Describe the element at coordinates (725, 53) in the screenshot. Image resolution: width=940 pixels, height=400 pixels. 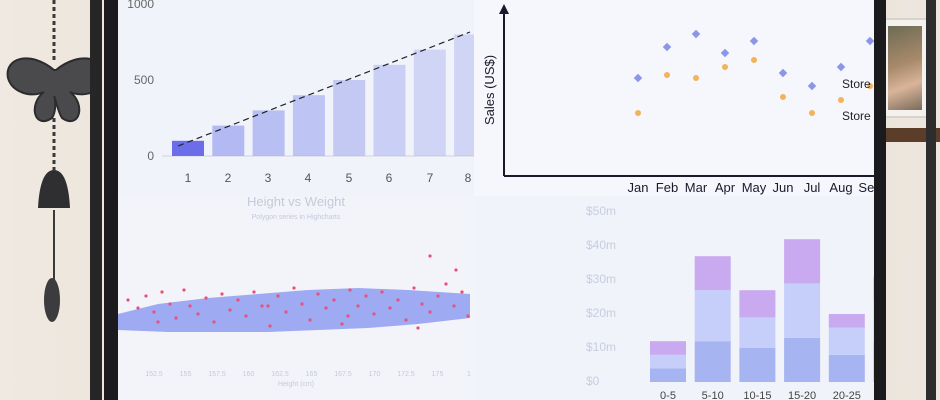
I see `dot-store-a-apr` at that location.